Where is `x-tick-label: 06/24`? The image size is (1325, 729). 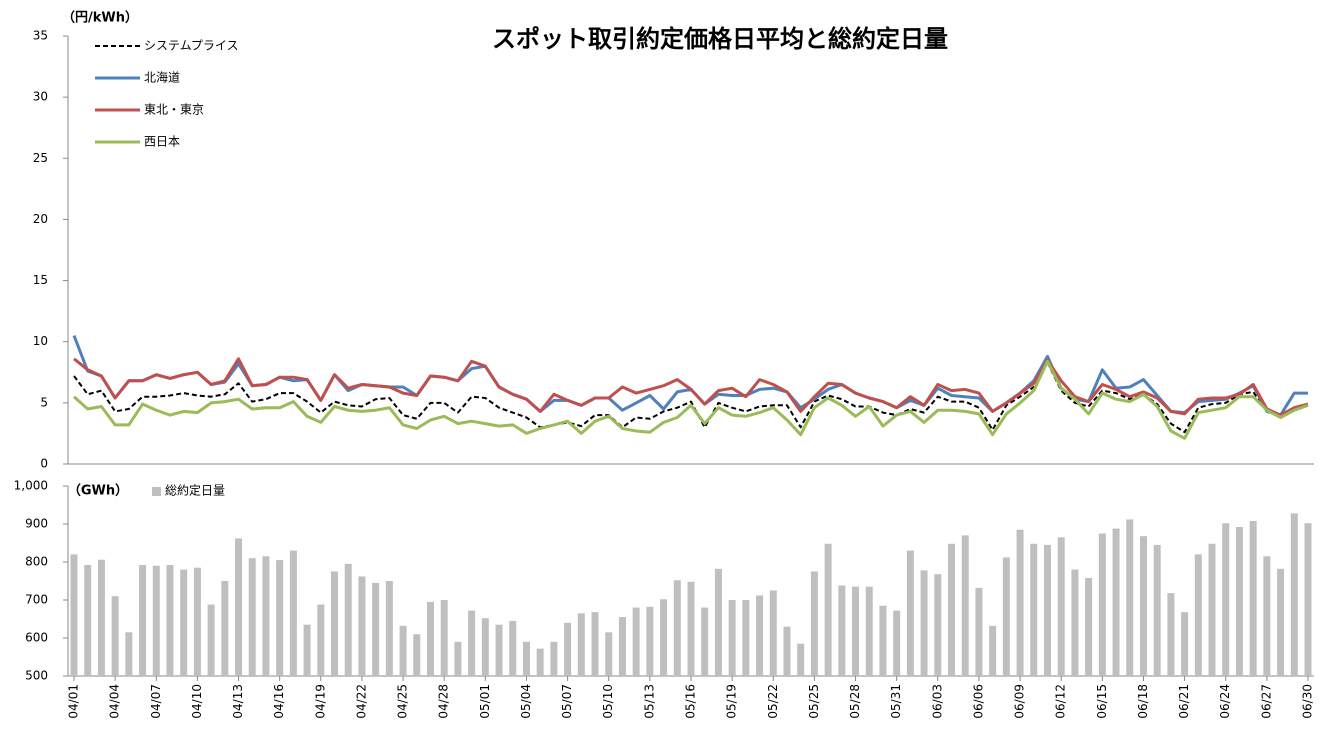
x-tick-label: 06/24 is located at coordinates (1225, 701).